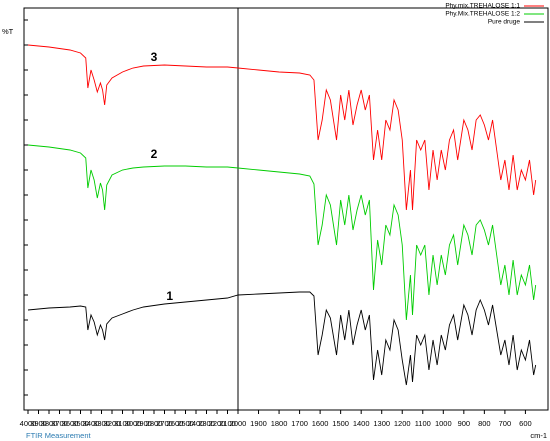 This screenshot has height=441, width=550. Describe the element at coordinates (381, 423) in the screenshot. I see `x-tick-label: 1300` at that location.